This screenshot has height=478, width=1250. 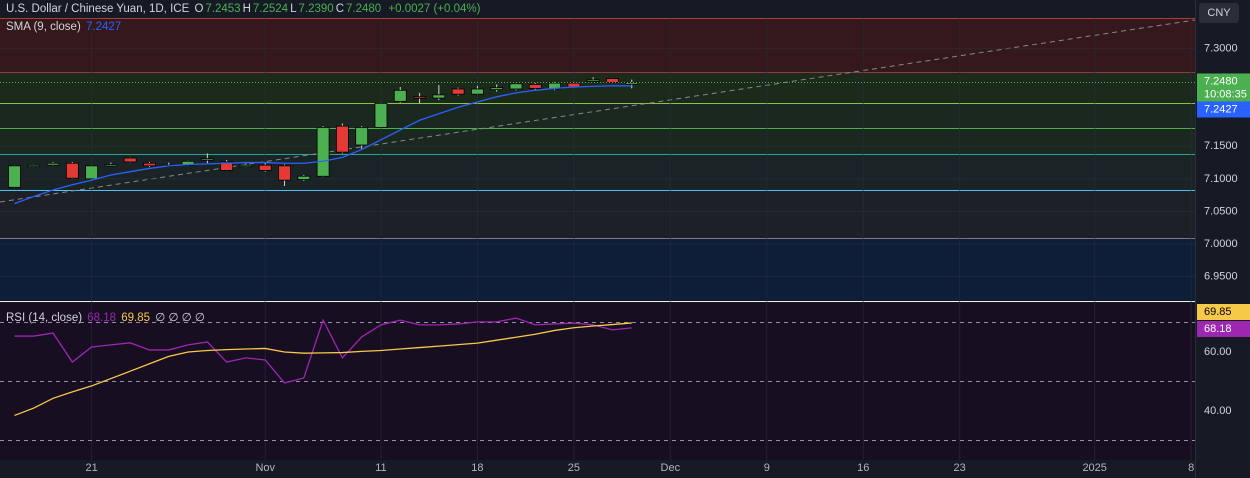 What do you see at coordinates (1221, 244) in the screenshot?
I see `y-tick-label: 7.0000` at bounding box center [1221, 244].